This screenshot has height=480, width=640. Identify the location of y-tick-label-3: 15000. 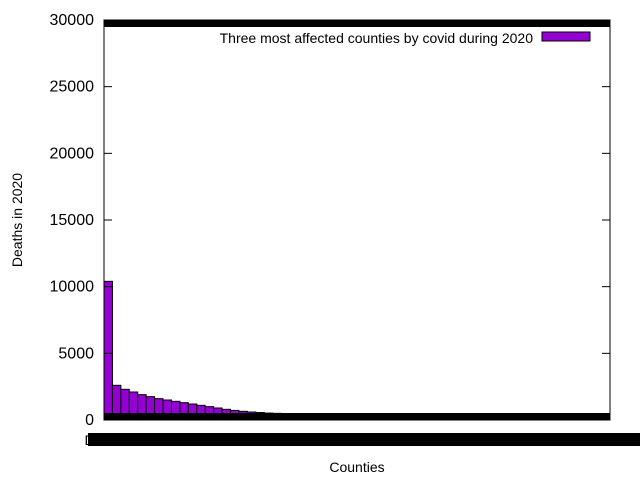
(72, 220).